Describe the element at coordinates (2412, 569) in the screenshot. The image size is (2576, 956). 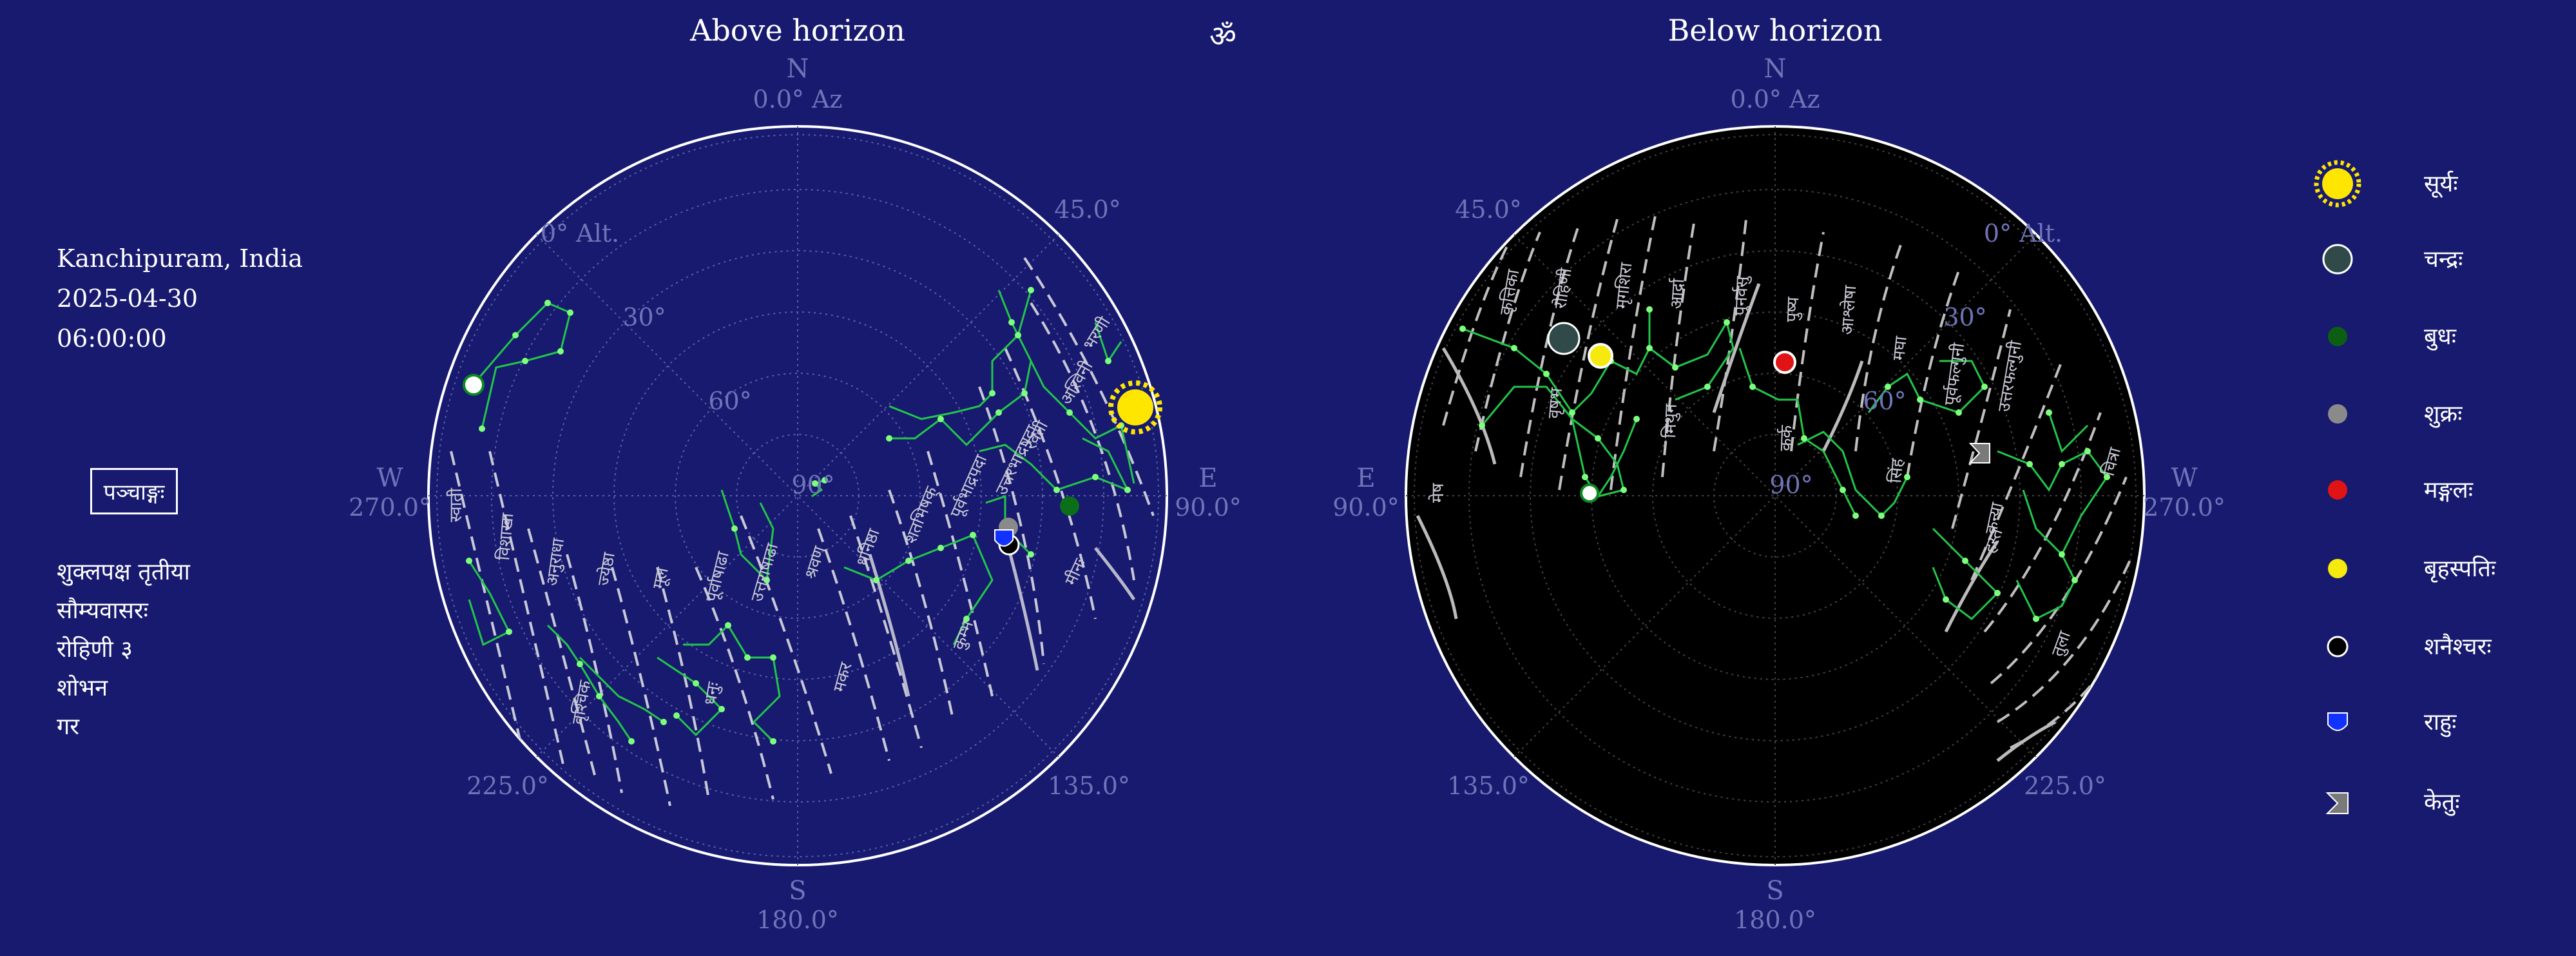
I see `legend-item-jupiter: बृहस्पतिः` at that location.